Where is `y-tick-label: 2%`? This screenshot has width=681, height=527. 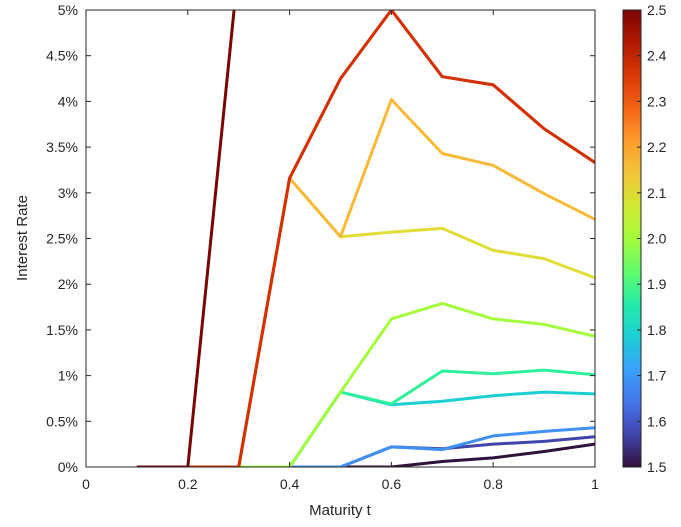 y-tick-label: 2% is located at coordinates (68, 284).